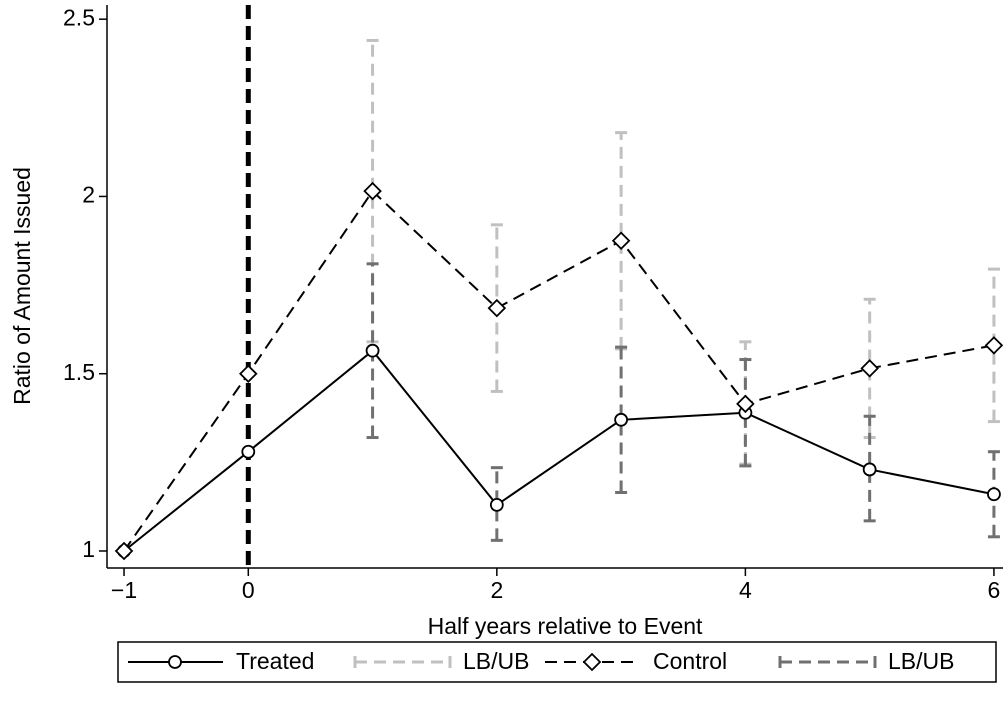 This screenshot has height=710, width=1003. Describe the element at coordinates (88, 195) in the screenshot. I see `y-tick-label: 2` at that location.